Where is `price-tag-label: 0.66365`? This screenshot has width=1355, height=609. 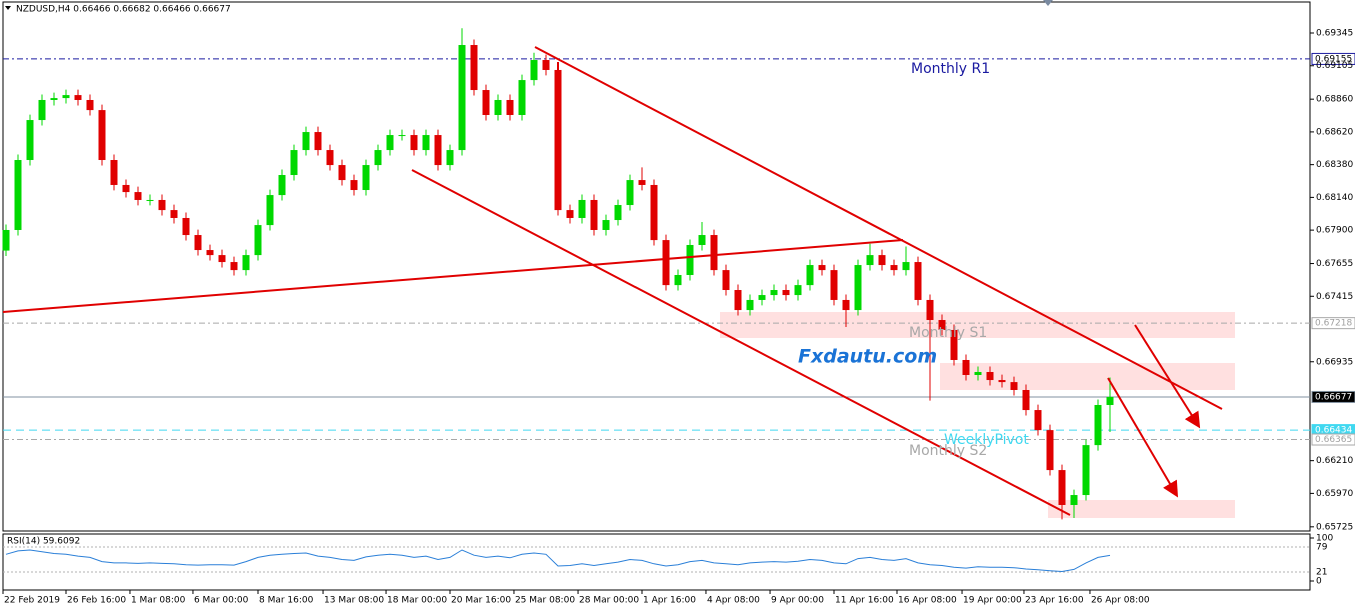
price-tag-label: 0.66365 is located at coordinates (1333, 440).